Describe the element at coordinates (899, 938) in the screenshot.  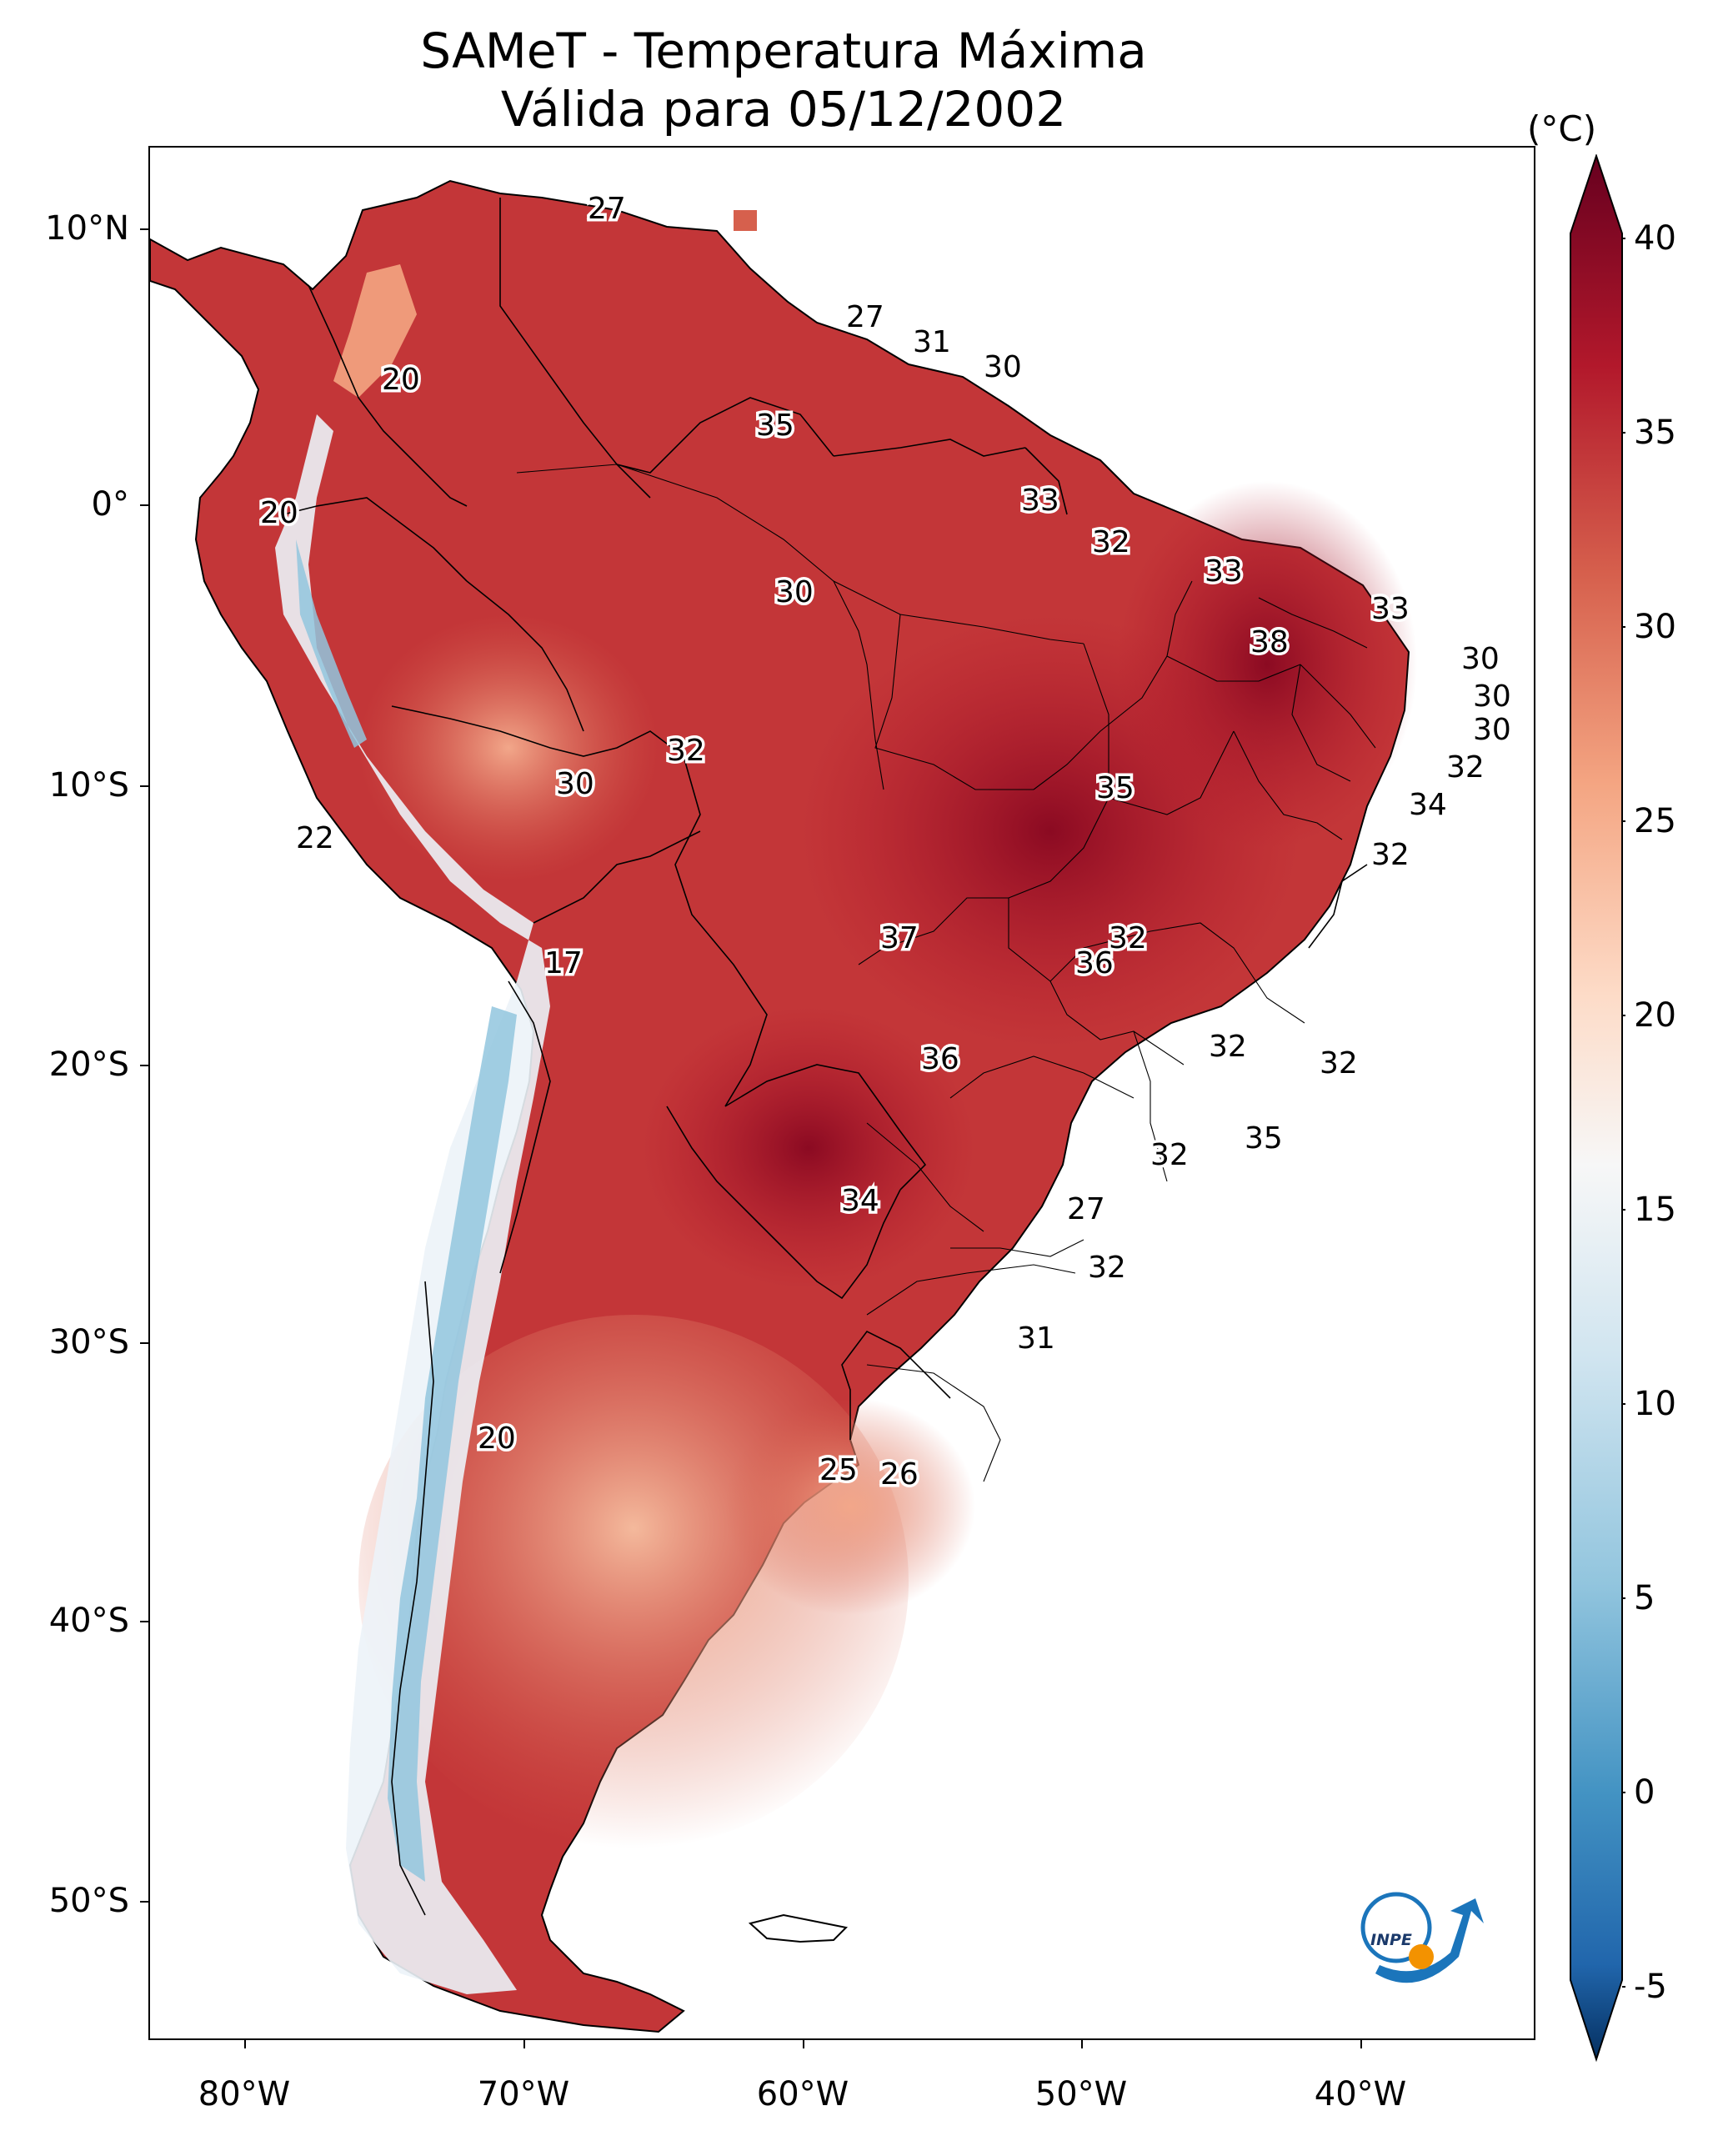
I see `contour-label: 37` at that location.